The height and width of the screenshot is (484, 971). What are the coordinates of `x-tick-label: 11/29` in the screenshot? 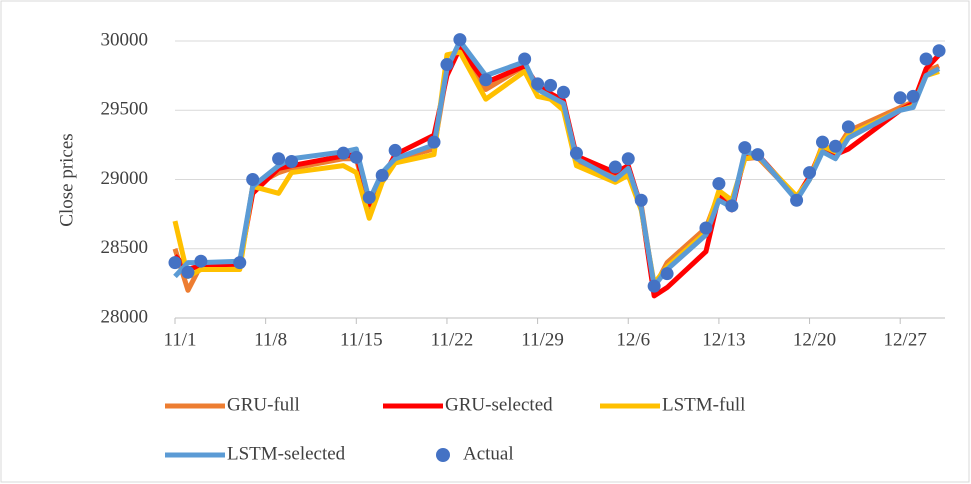 It's located at (542, 339).